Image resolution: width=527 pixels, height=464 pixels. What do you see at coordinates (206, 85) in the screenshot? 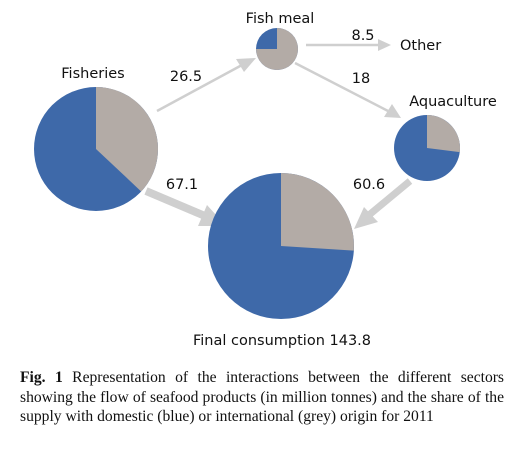
I see `arrow-fisheries-to-fish-meal` at bounding box center [206, 85].